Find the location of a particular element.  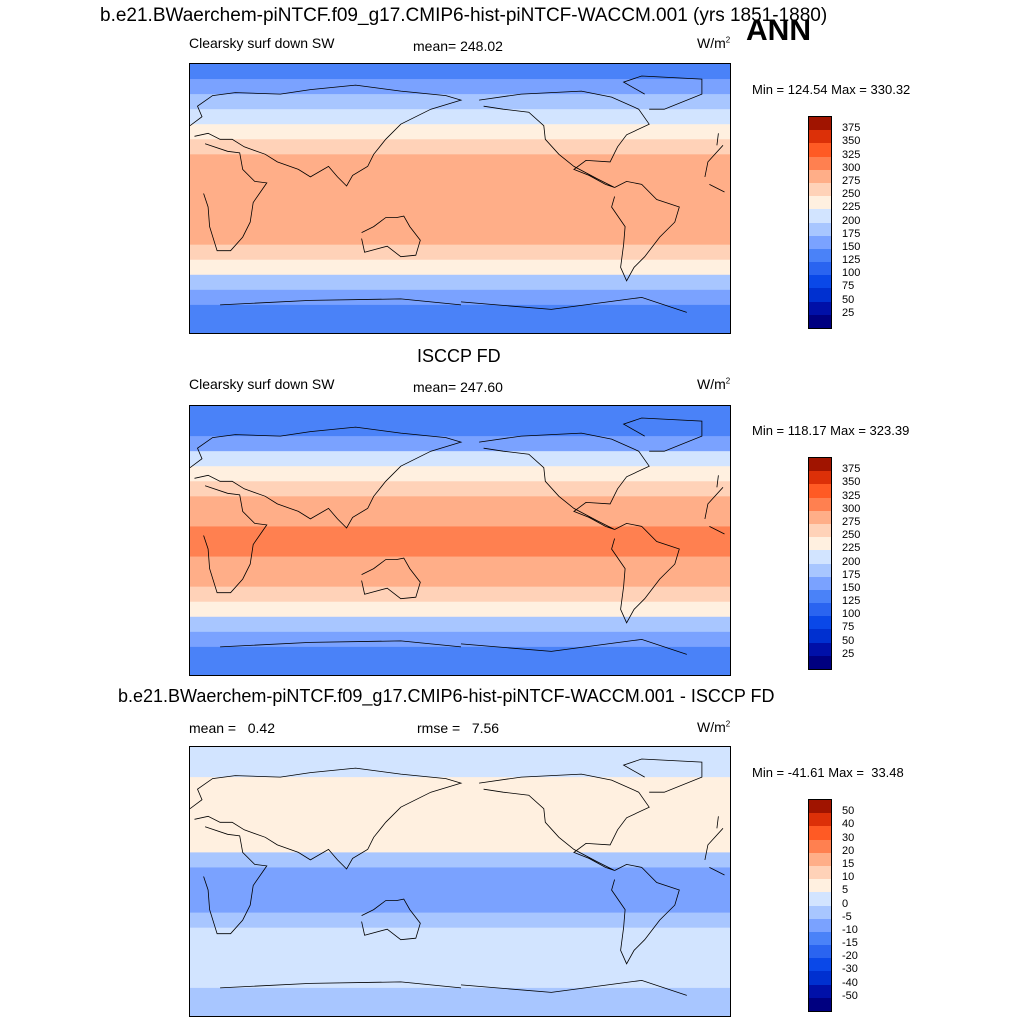

colorbar-tick-label: 225 is located at coordinates (851, 548).